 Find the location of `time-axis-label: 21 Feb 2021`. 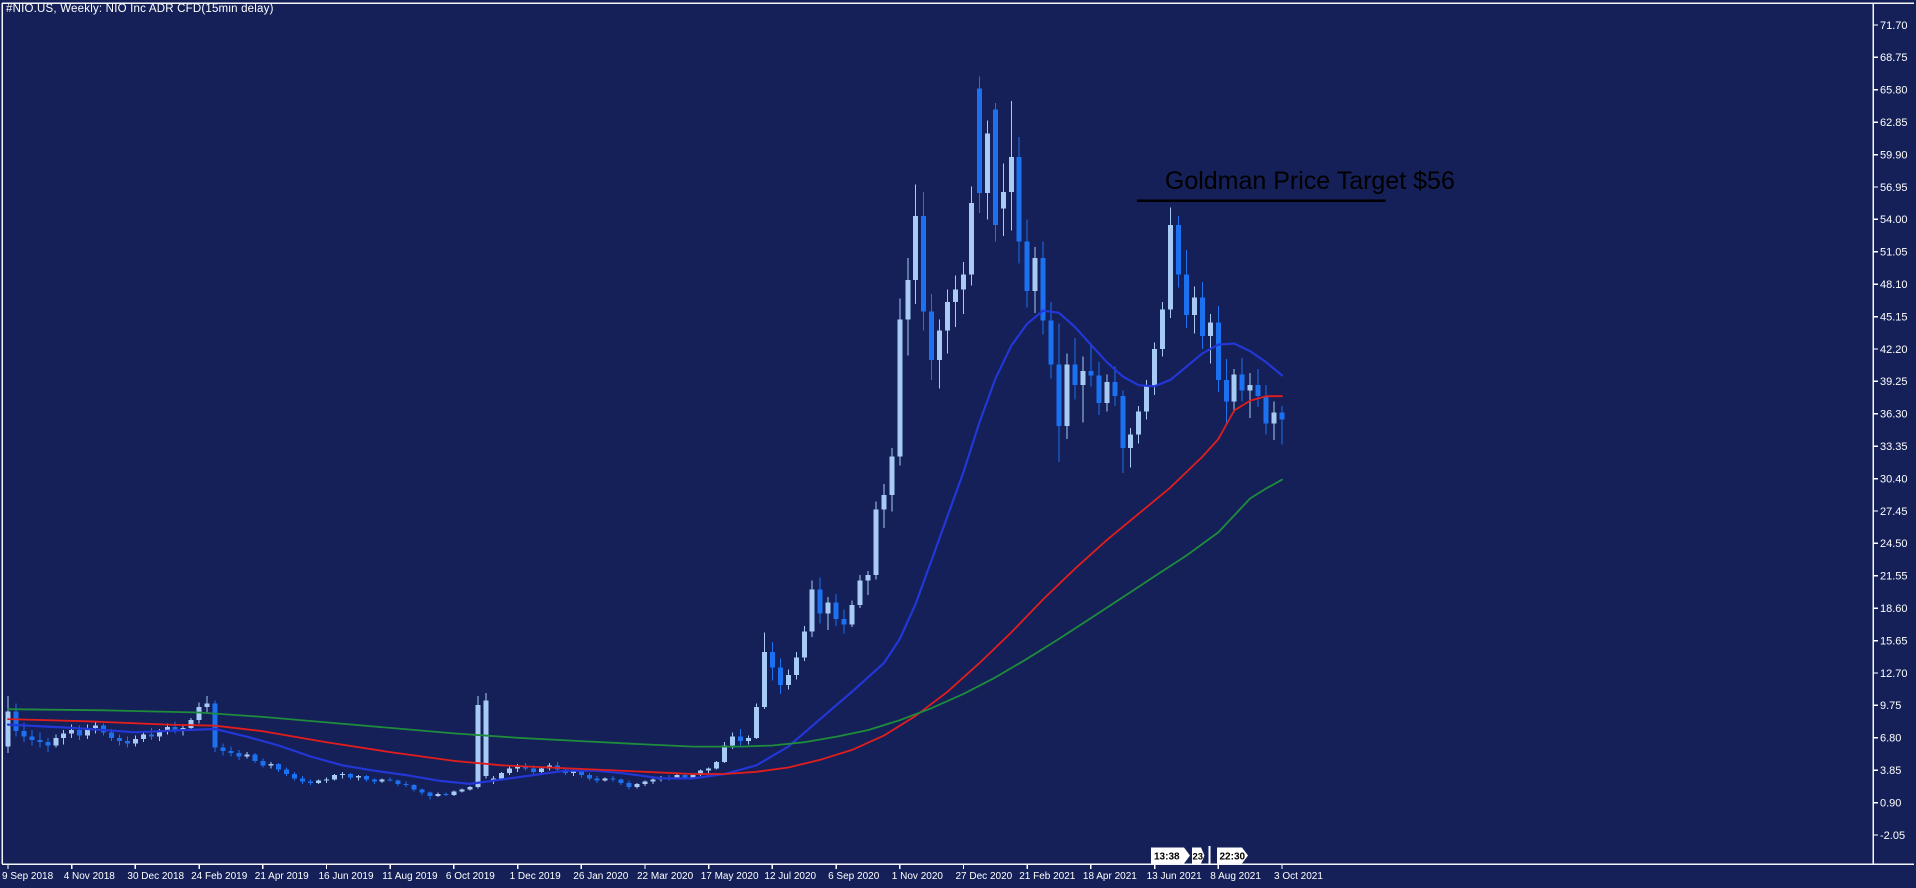

time-axis-label: 21 Feb 2021 is located at coordinates (1047, 876).